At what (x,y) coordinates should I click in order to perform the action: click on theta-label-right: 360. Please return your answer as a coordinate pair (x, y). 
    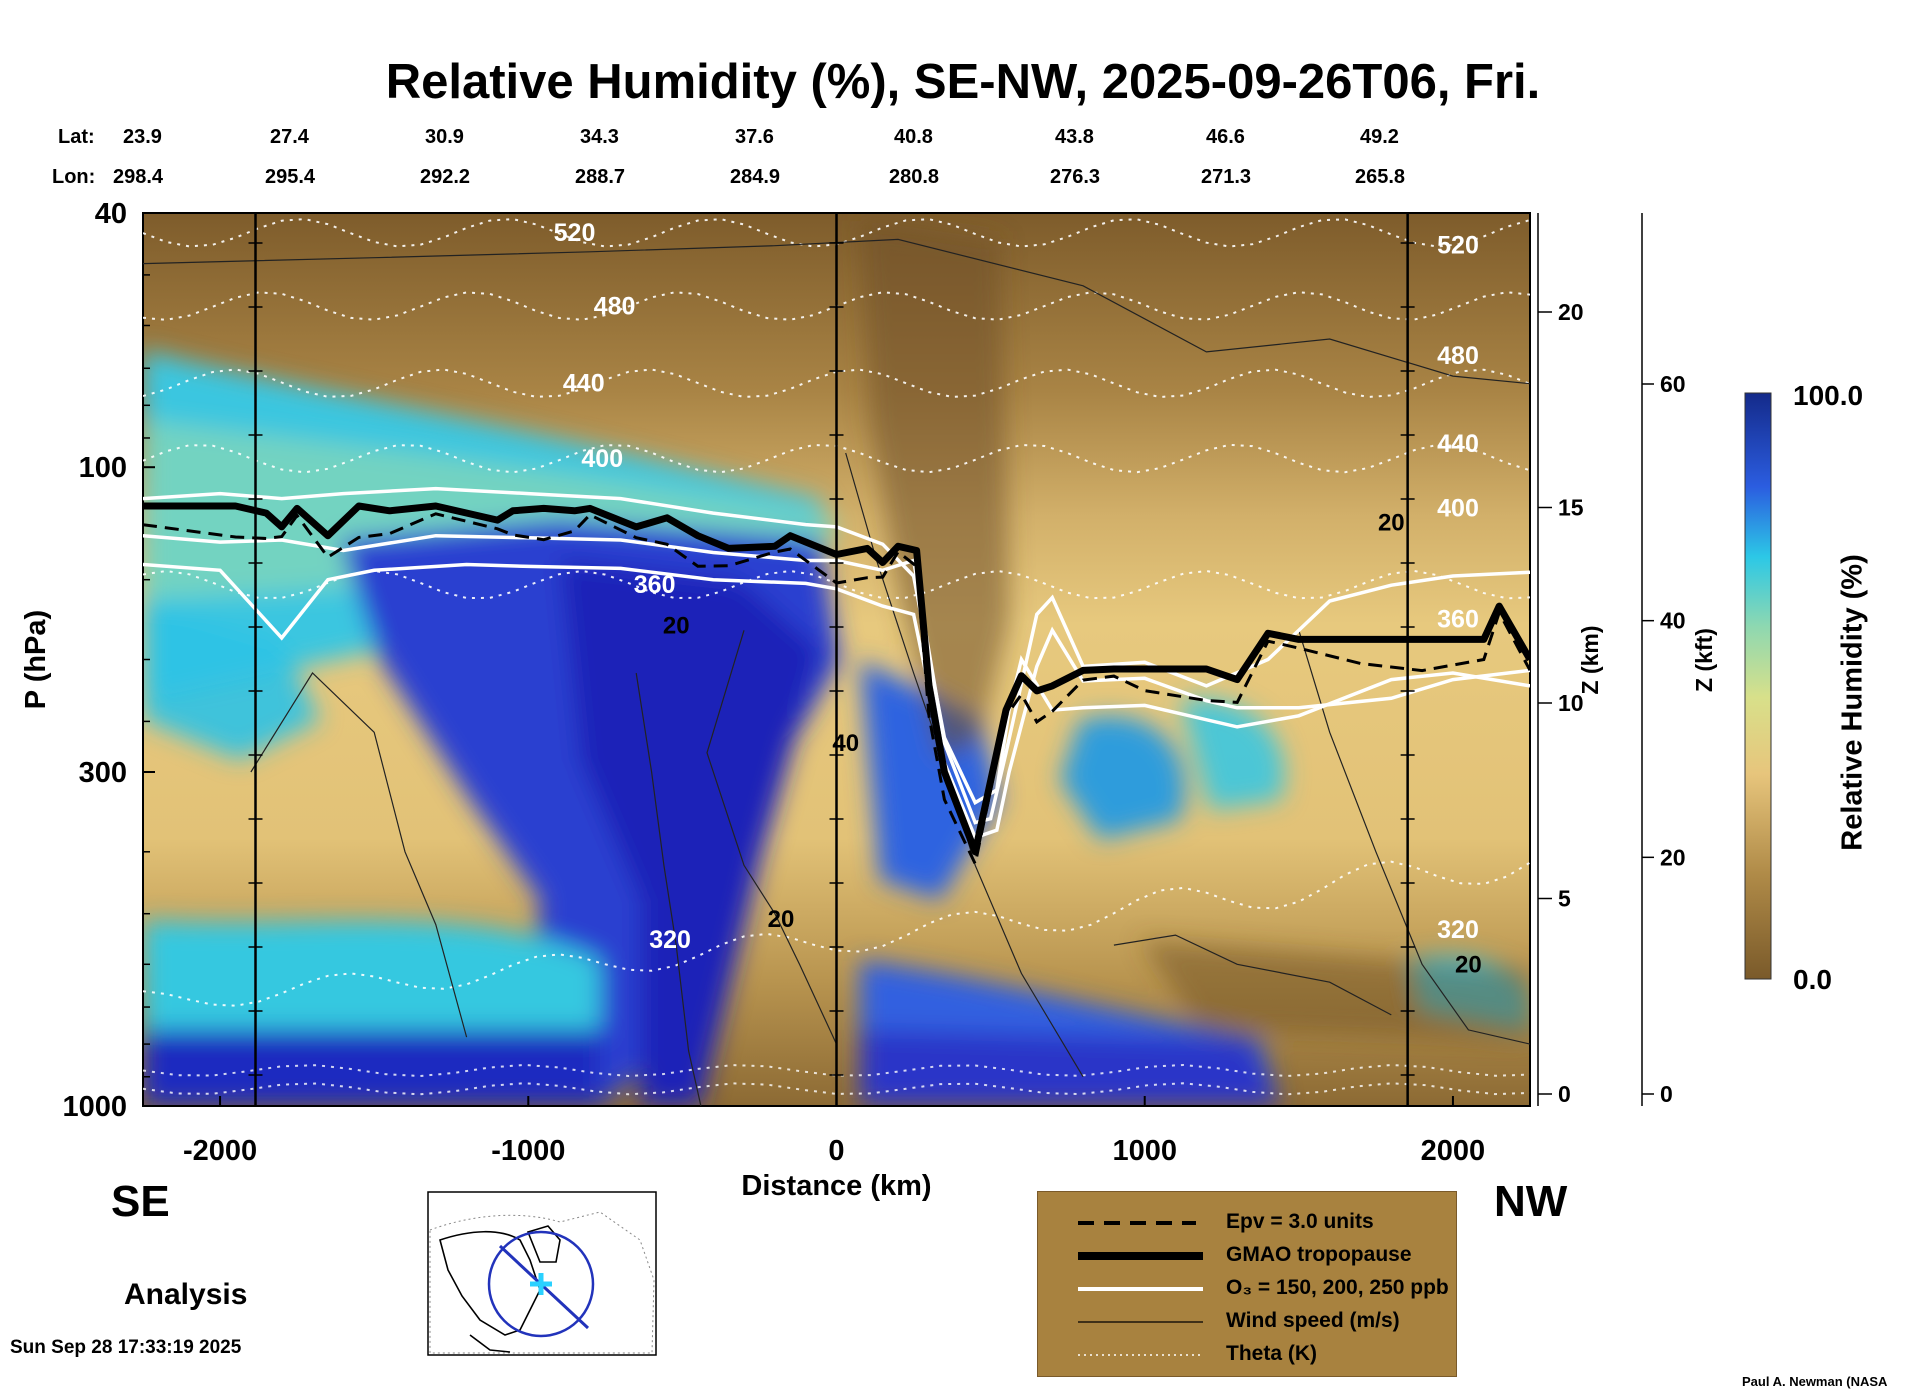
    Looking at the image, I should click on (1458, 619).